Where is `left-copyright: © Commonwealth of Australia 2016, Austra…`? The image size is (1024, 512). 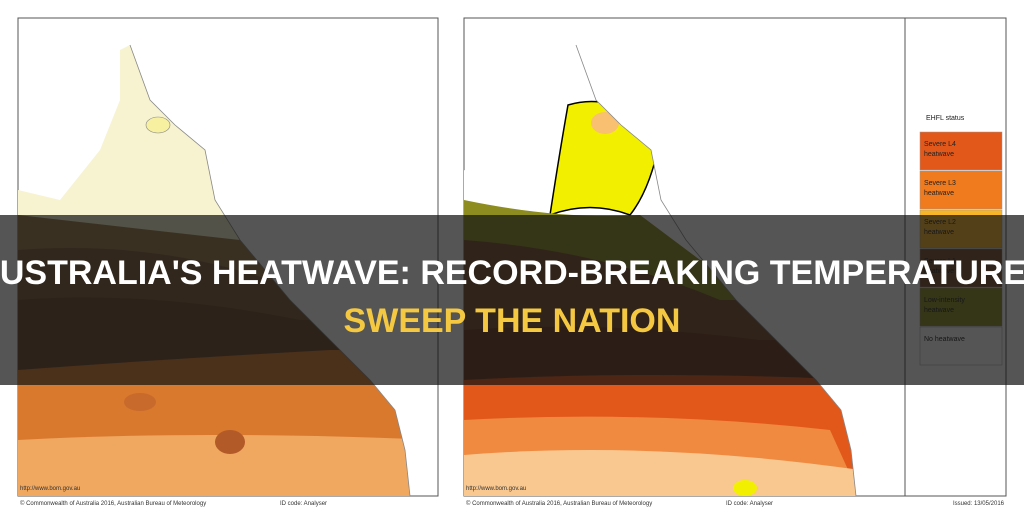 left-copyright: © Commonwealth of Australia 2016, Austra… is located at coordinates (113, 503).